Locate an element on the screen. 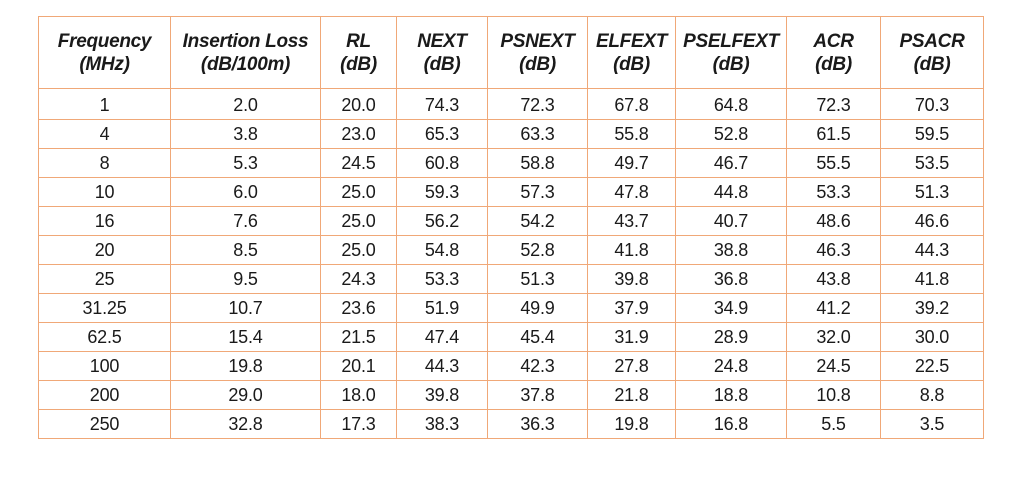 The image size is (1024, 489). table-cell-elfext: 47.8 is located at coordinates (631, 192).